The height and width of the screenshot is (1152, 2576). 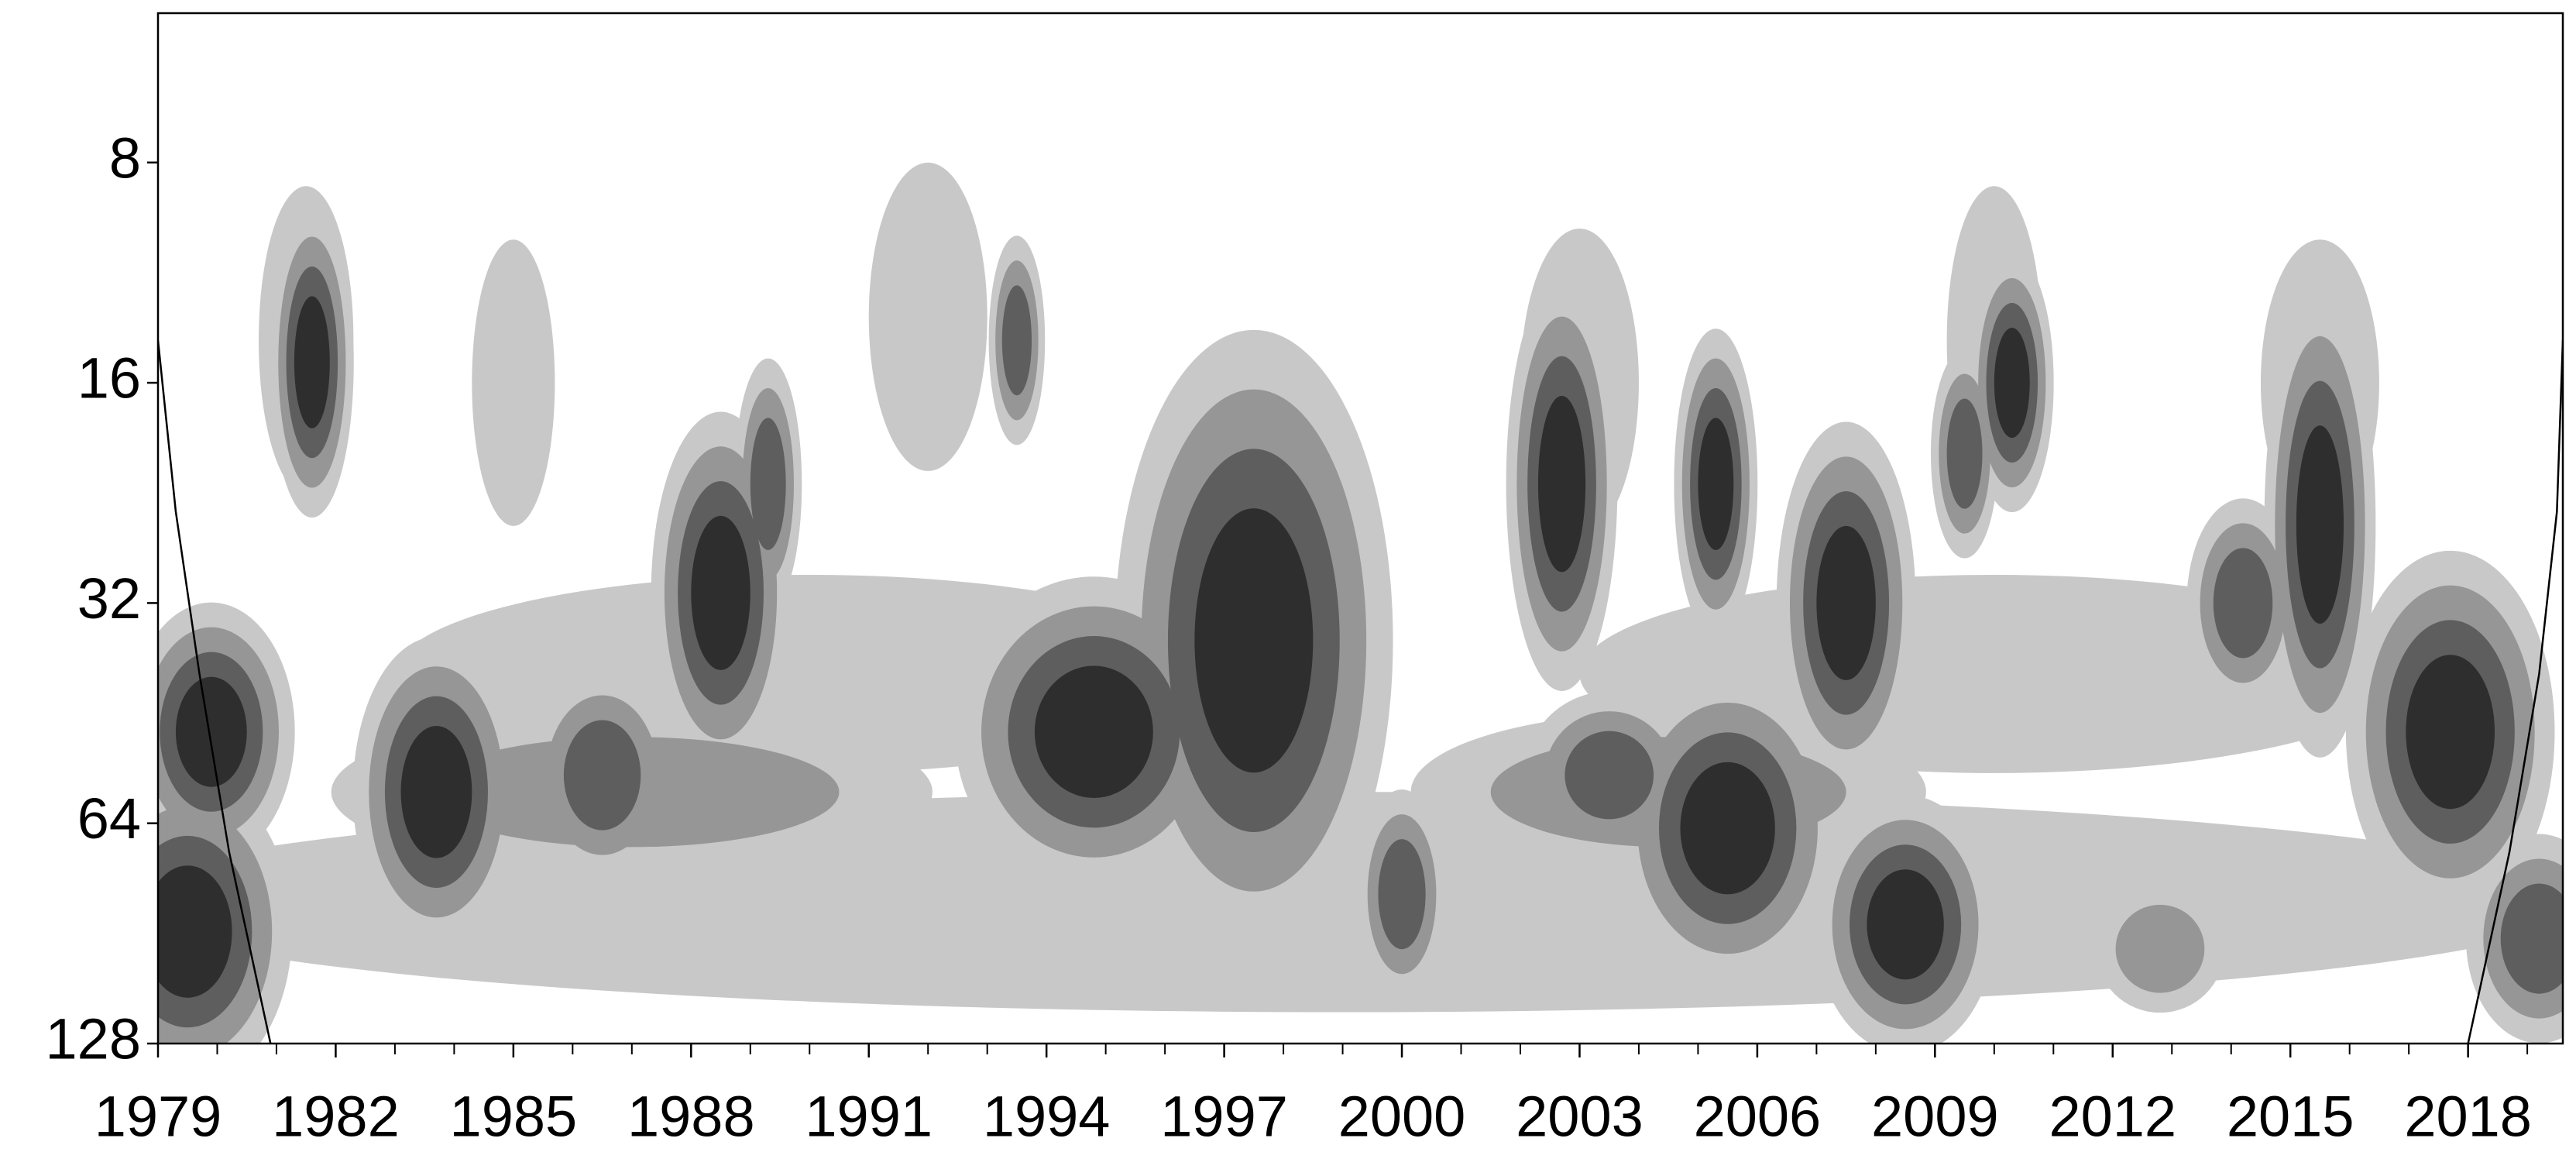 I want to click on x-tick-label: 2000, so click(x=1402, y=1117).